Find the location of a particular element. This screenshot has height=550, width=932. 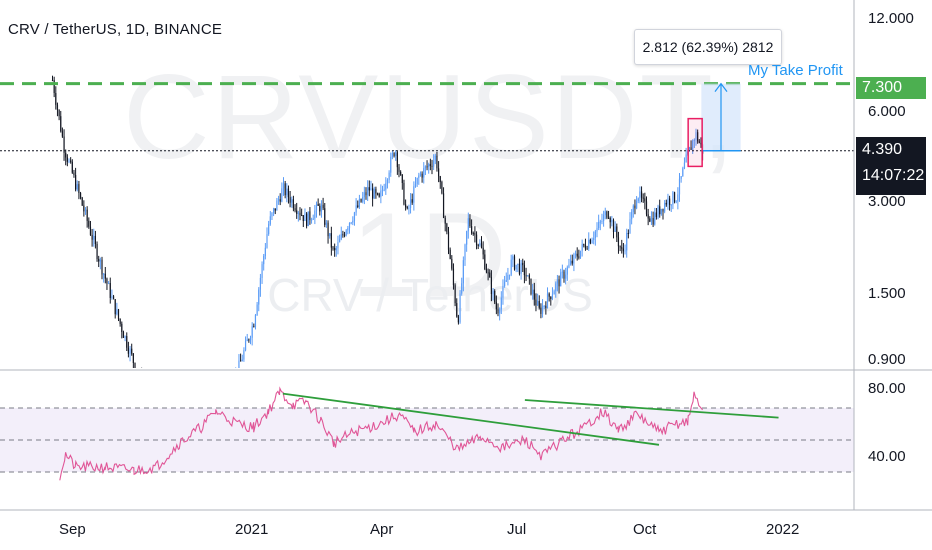

time-tick: Jul is located at coordinates (517, 529).